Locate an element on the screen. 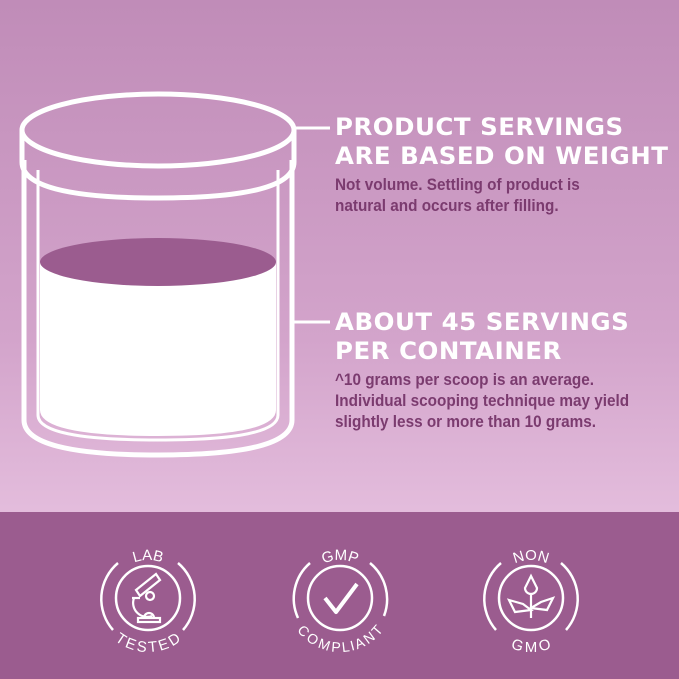  callout-text: Not volume. Settling of product is is located at coordinates (457, 184).